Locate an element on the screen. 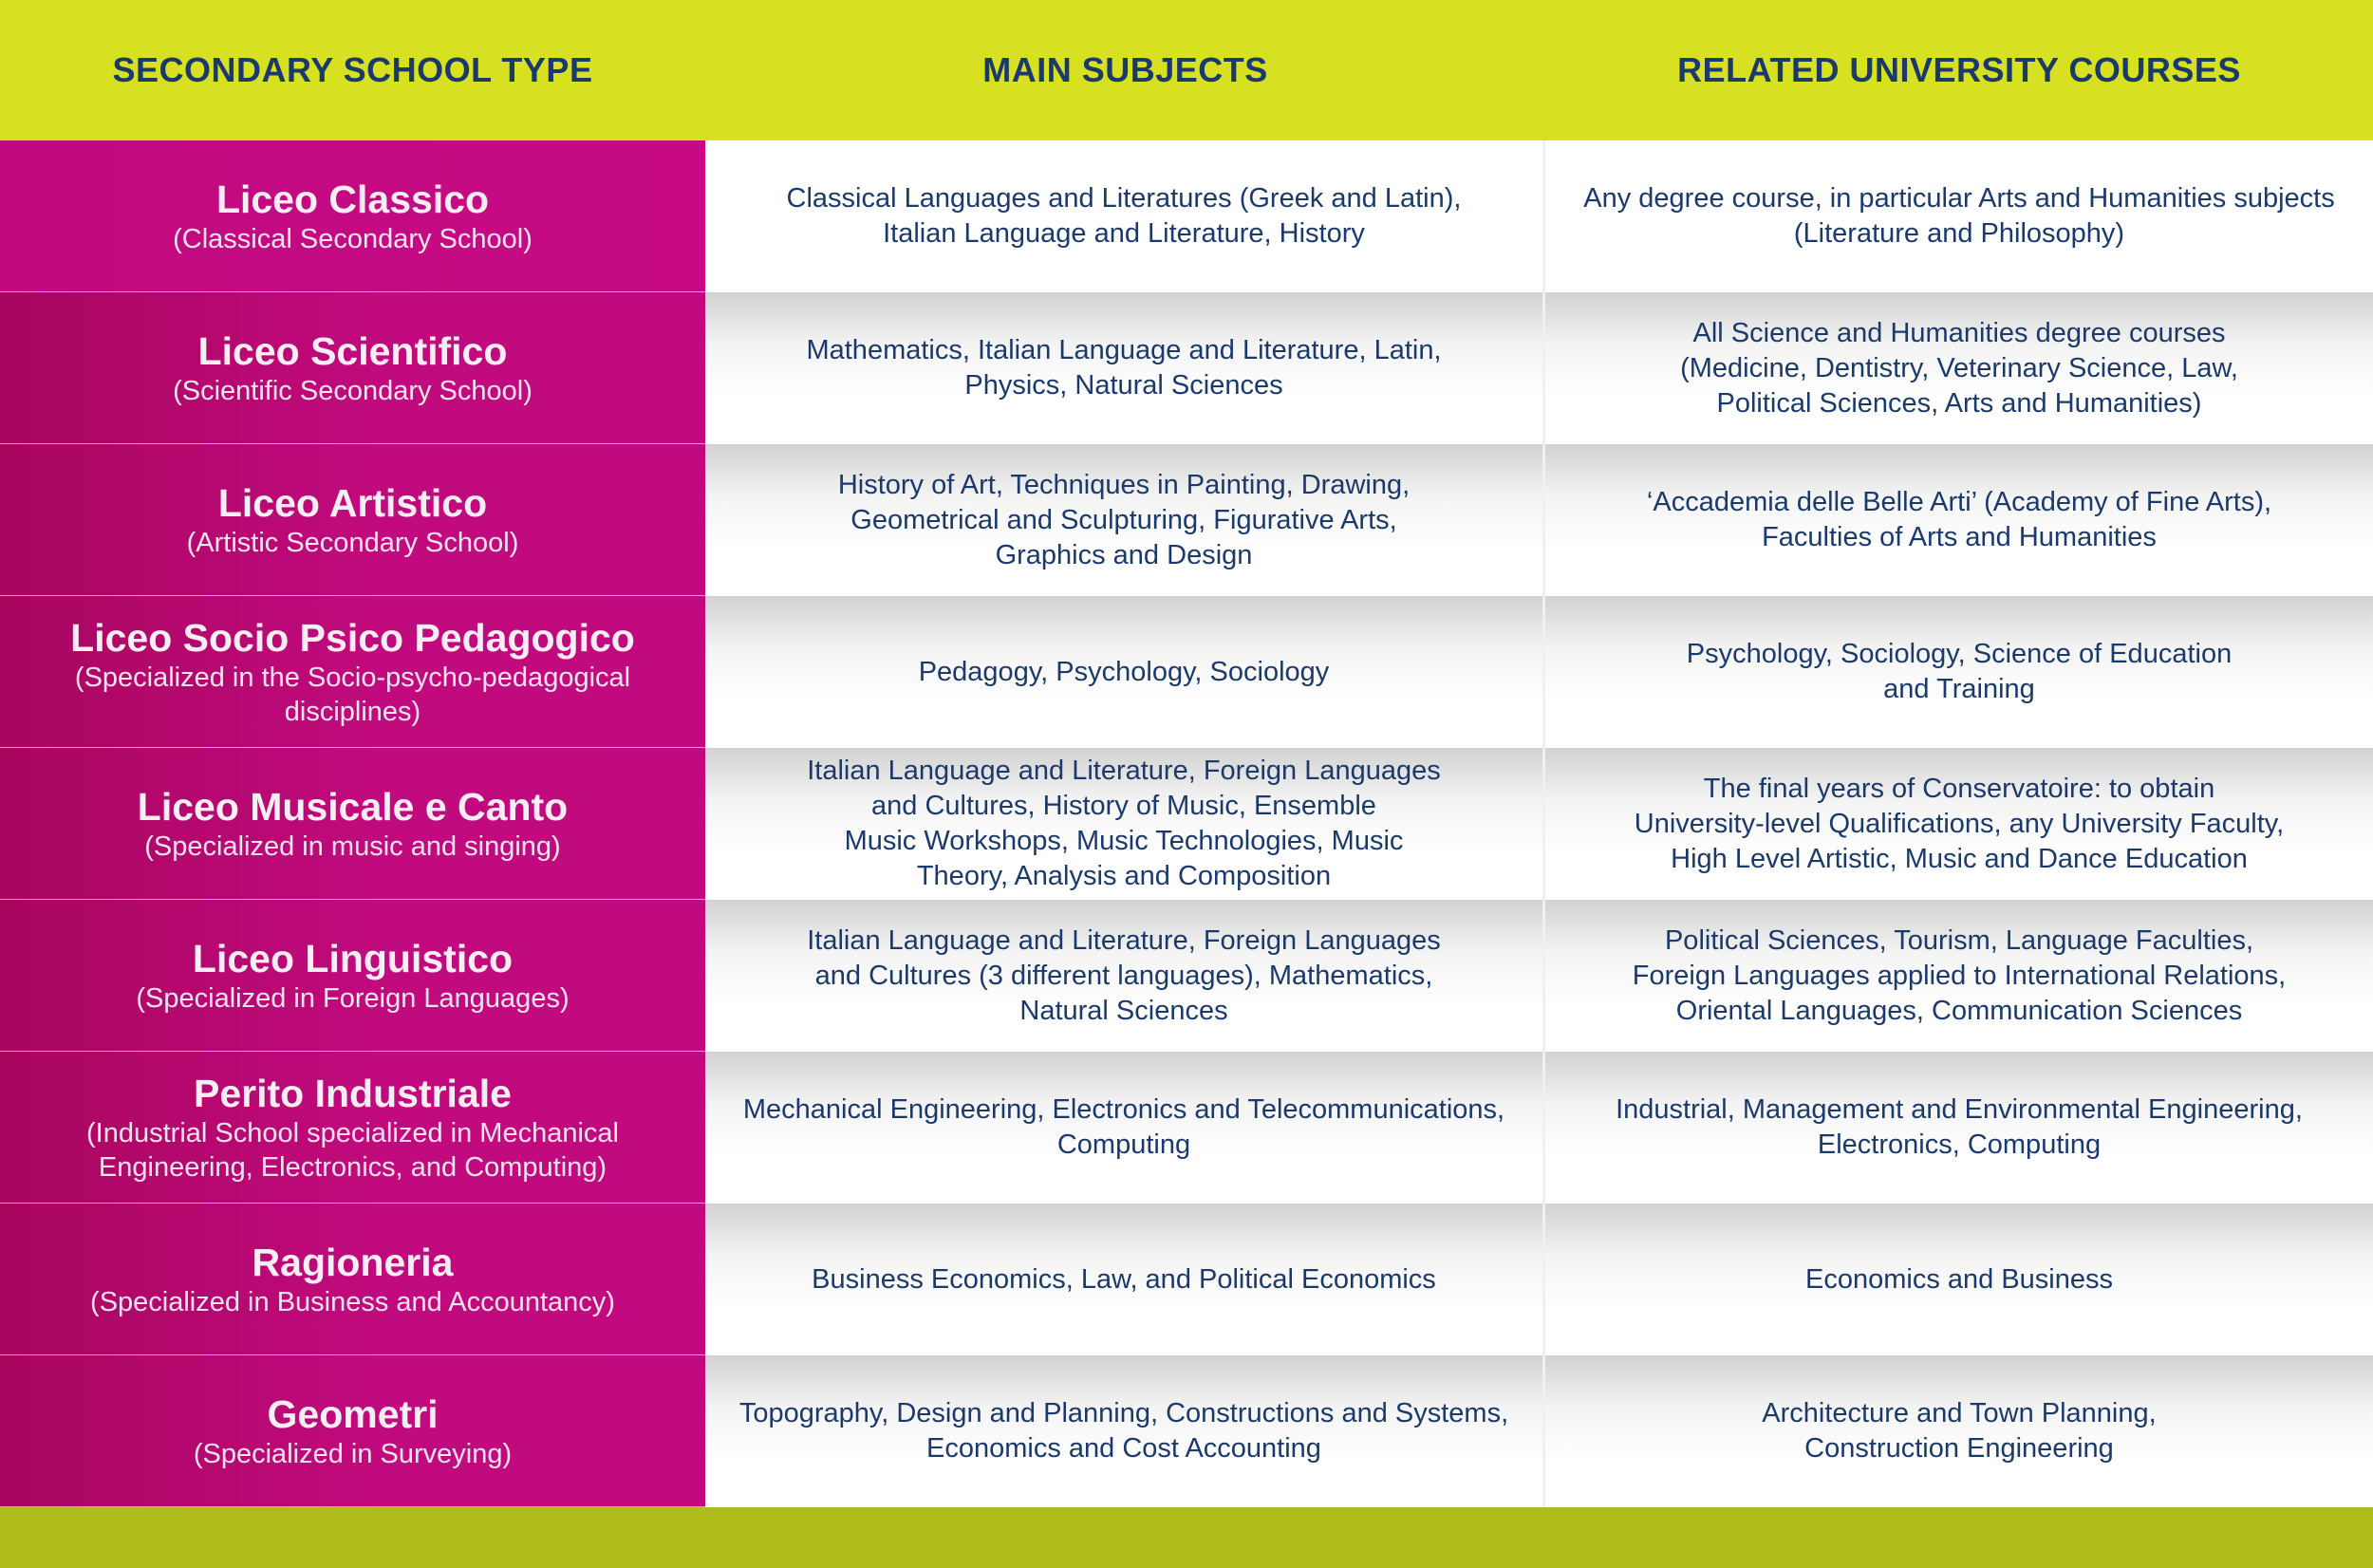  school-name: Ragioneria is located at coordinates (353, 1262).